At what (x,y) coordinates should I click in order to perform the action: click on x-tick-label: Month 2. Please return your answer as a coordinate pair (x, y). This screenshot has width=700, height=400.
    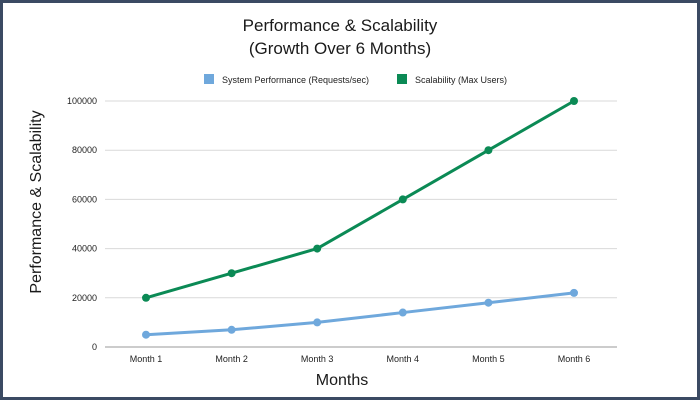
    Looking at the image, I should click on (231, 359).